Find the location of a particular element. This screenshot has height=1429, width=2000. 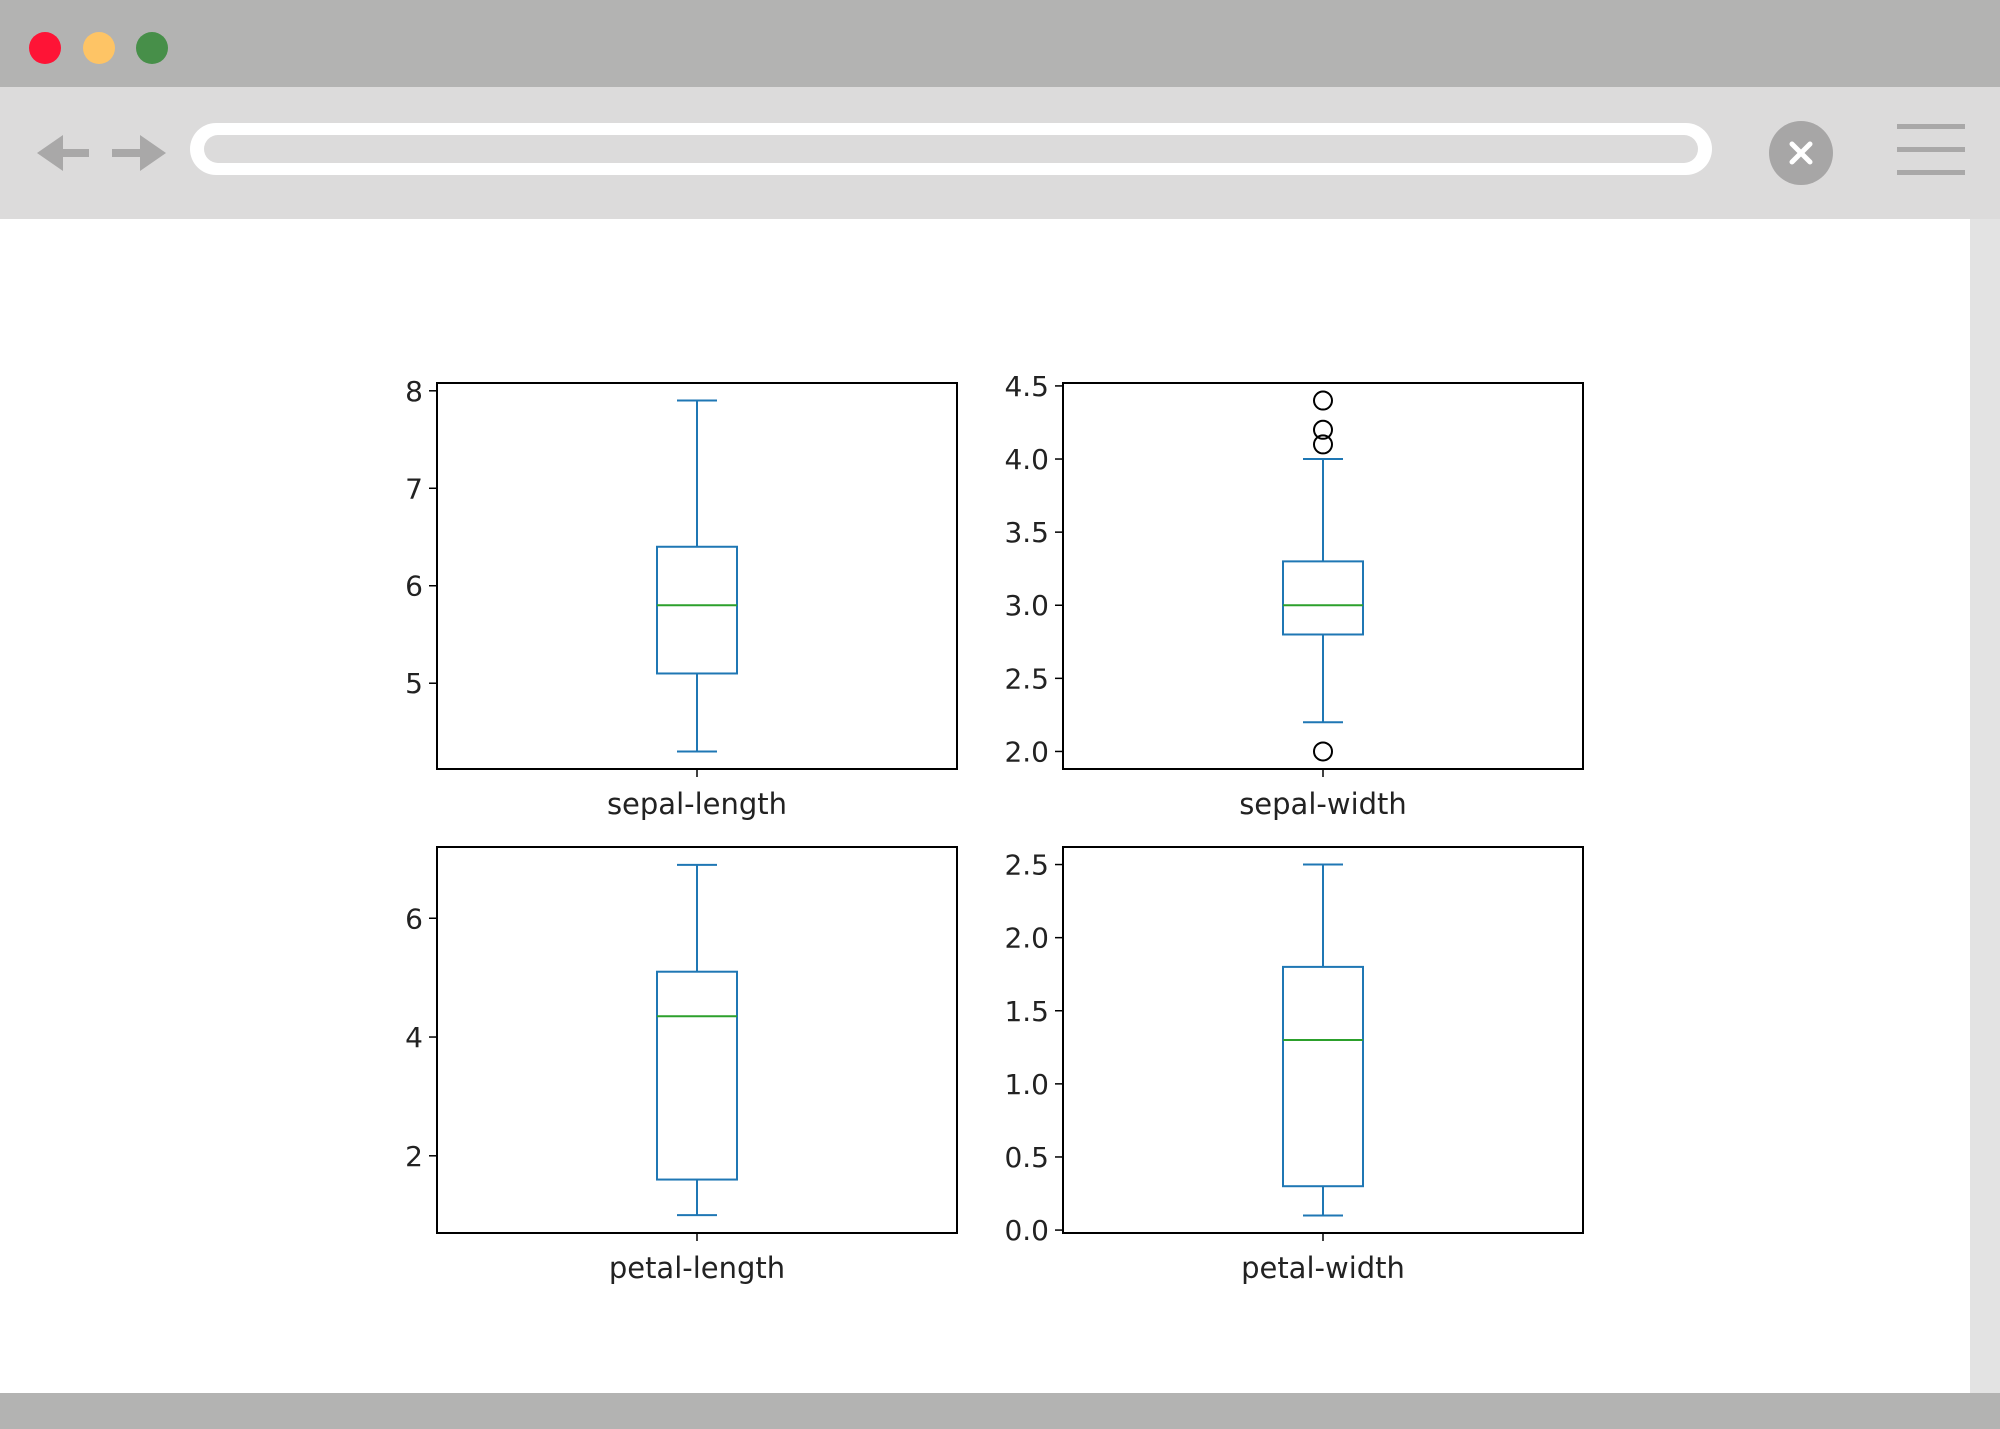

y-tick-label: 4 is located at coordinates (414, 1037).